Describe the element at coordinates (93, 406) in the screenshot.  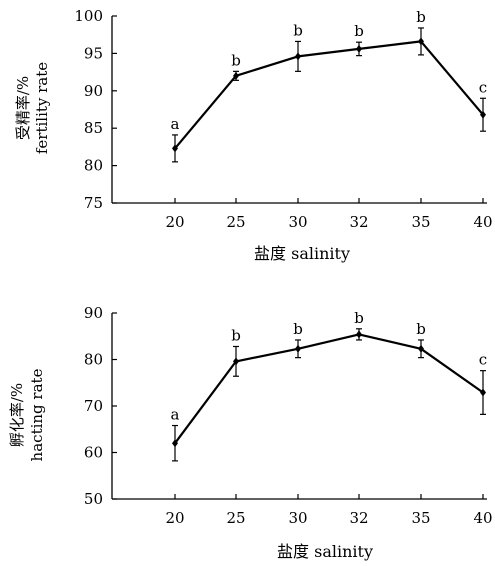
I see `y-tick-label: 70` at that location.